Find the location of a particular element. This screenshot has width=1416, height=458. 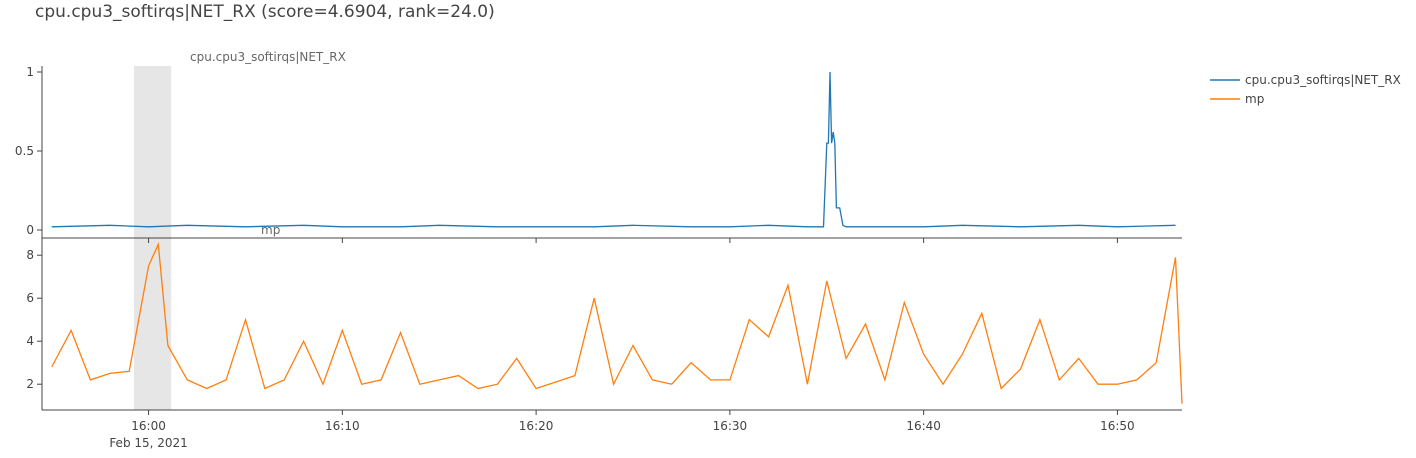

top-y-tick-label: 0.5 is located at coordinates (24, 151).